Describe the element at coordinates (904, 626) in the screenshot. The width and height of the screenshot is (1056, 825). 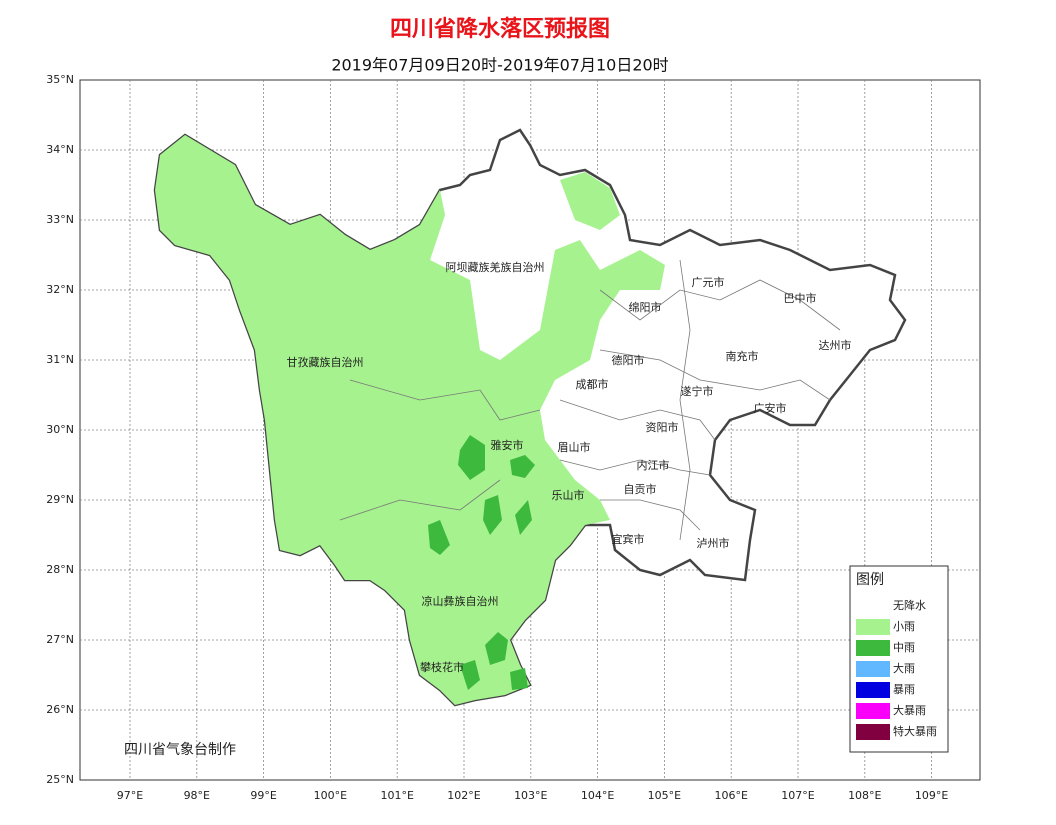
I see `legend-label: 小雨` at that location.